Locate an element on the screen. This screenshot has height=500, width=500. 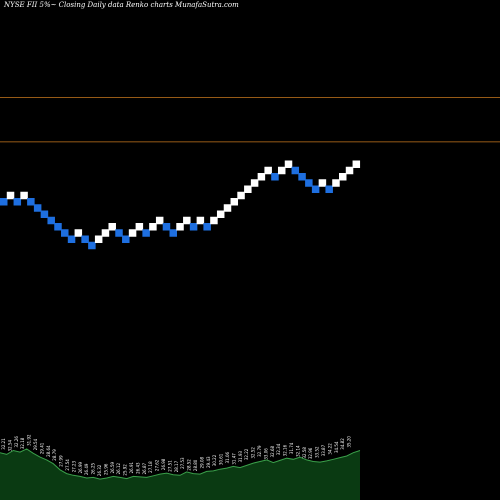
price-label: 25.96 is located at coordinates (105, 469).